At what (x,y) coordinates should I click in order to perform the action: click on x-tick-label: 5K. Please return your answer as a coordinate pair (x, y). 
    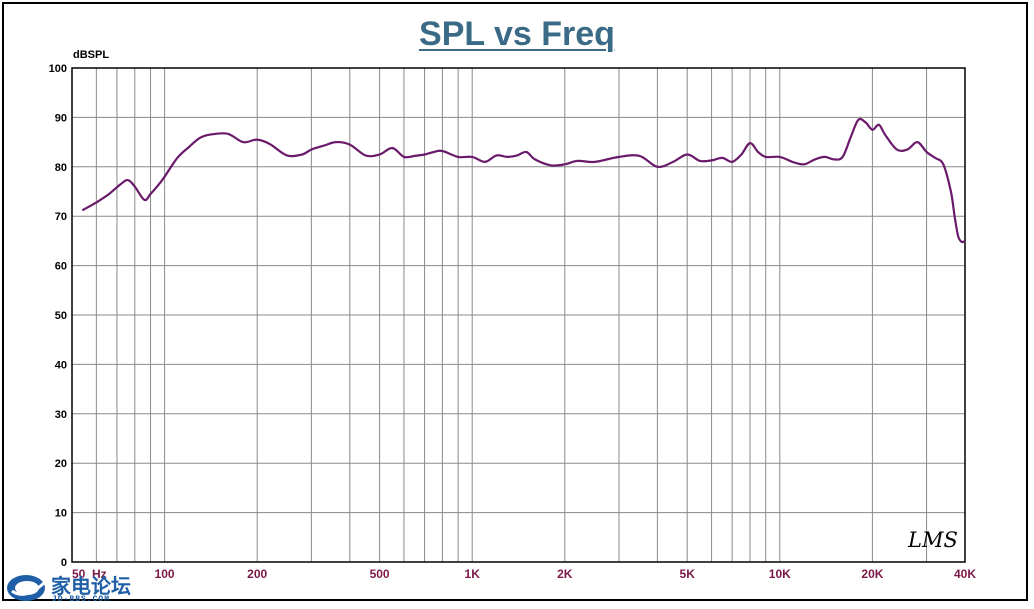
    Looking at the image, I should click on (688, 574).